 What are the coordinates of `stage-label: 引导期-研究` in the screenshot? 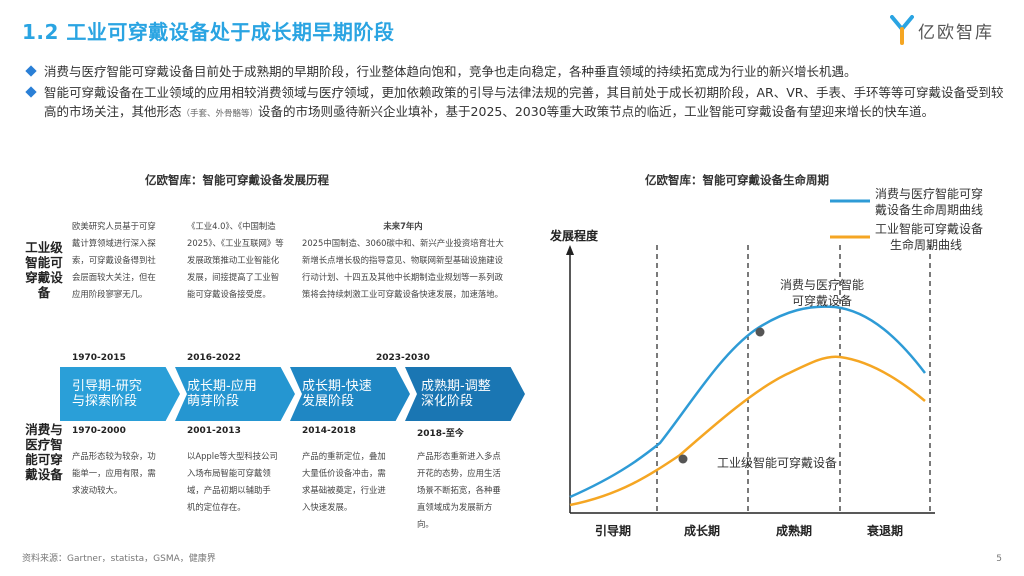 It's located at (107, 386).